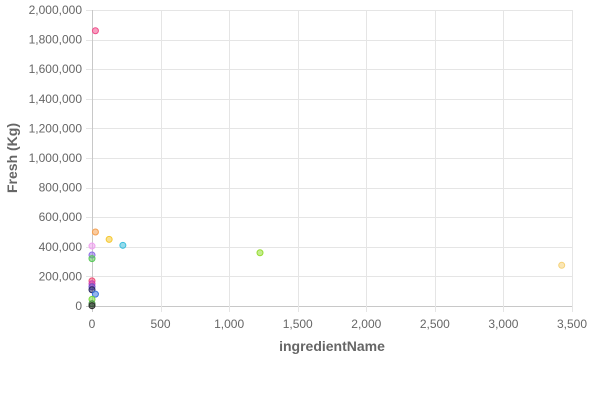 Image resolution: width=591 pixels, height=400 pixels. Describe the element at coordinates (61, 217) in the screenshot. I see `y-tick-label: 600,000` at that location.